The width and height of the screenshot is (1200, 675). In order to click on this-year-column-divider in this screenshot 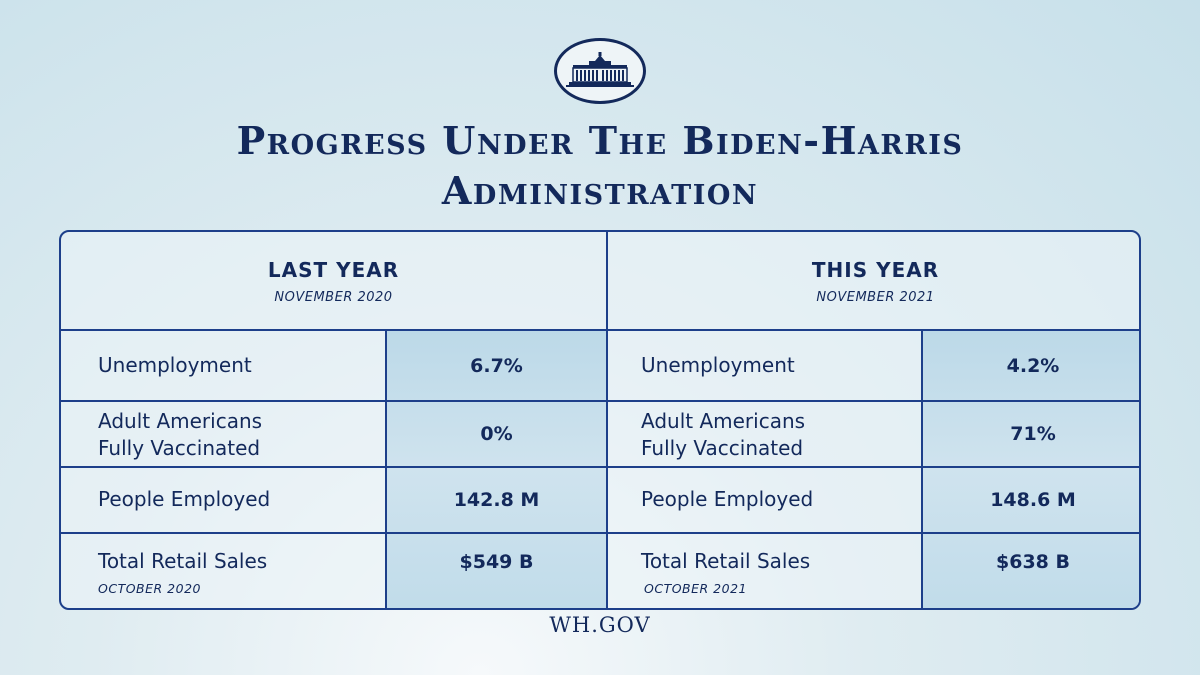, I will do `click(922, 469)`.